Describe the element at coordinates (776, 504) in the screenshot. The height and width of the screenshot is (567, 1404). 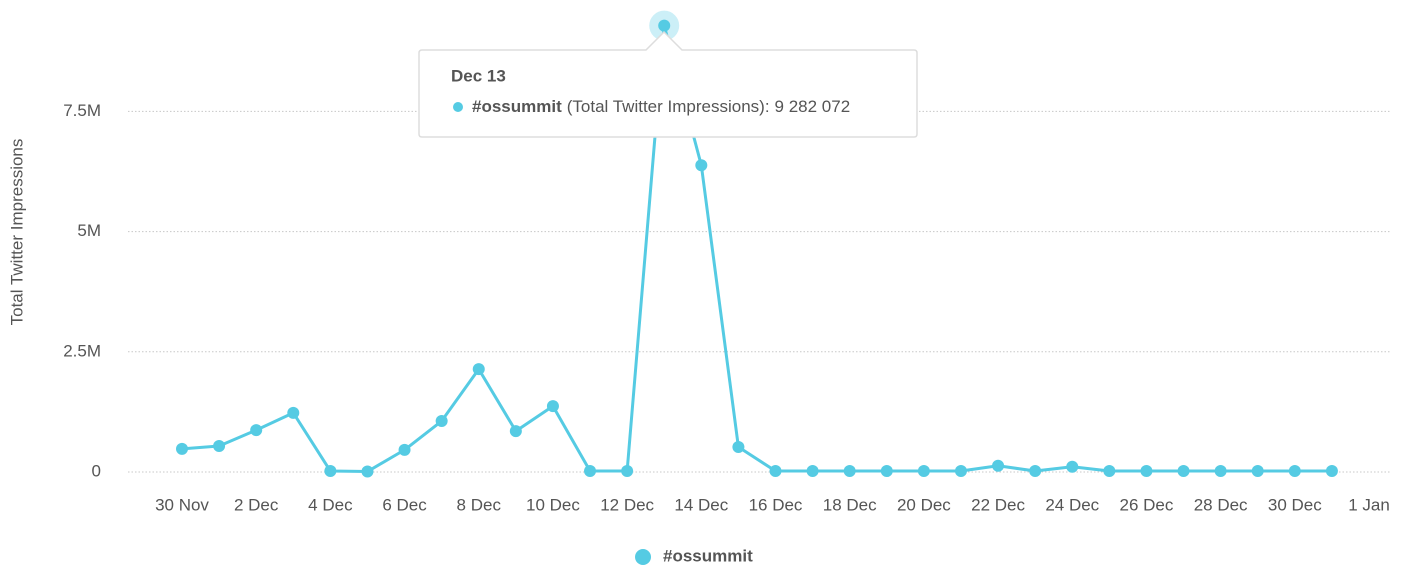
I see `x-tick-label: 16 Dec` at that location.